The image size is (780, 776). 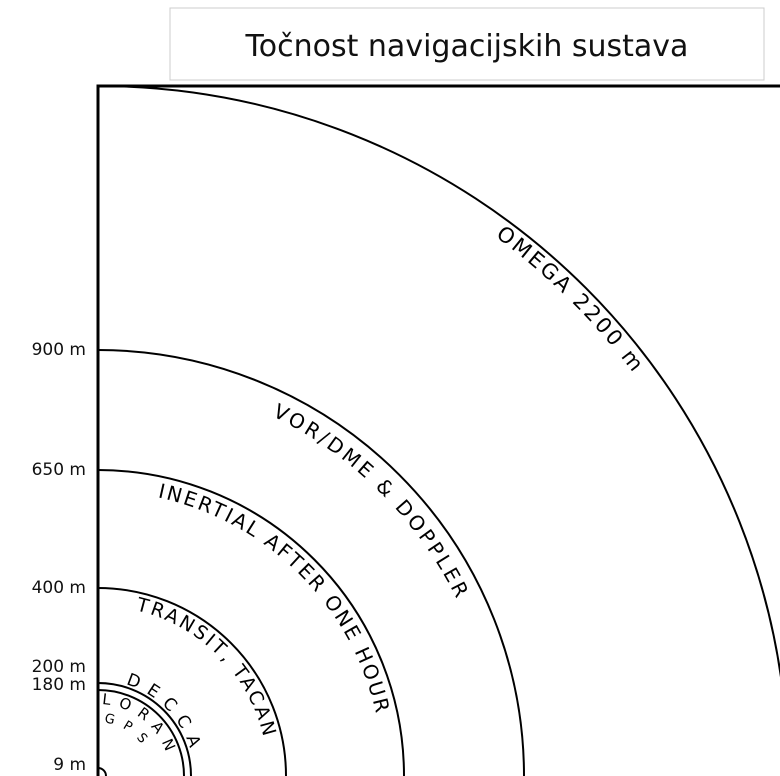 I want to click on arc-label: OMEGA 2200 m, so click(x=570, y=298).